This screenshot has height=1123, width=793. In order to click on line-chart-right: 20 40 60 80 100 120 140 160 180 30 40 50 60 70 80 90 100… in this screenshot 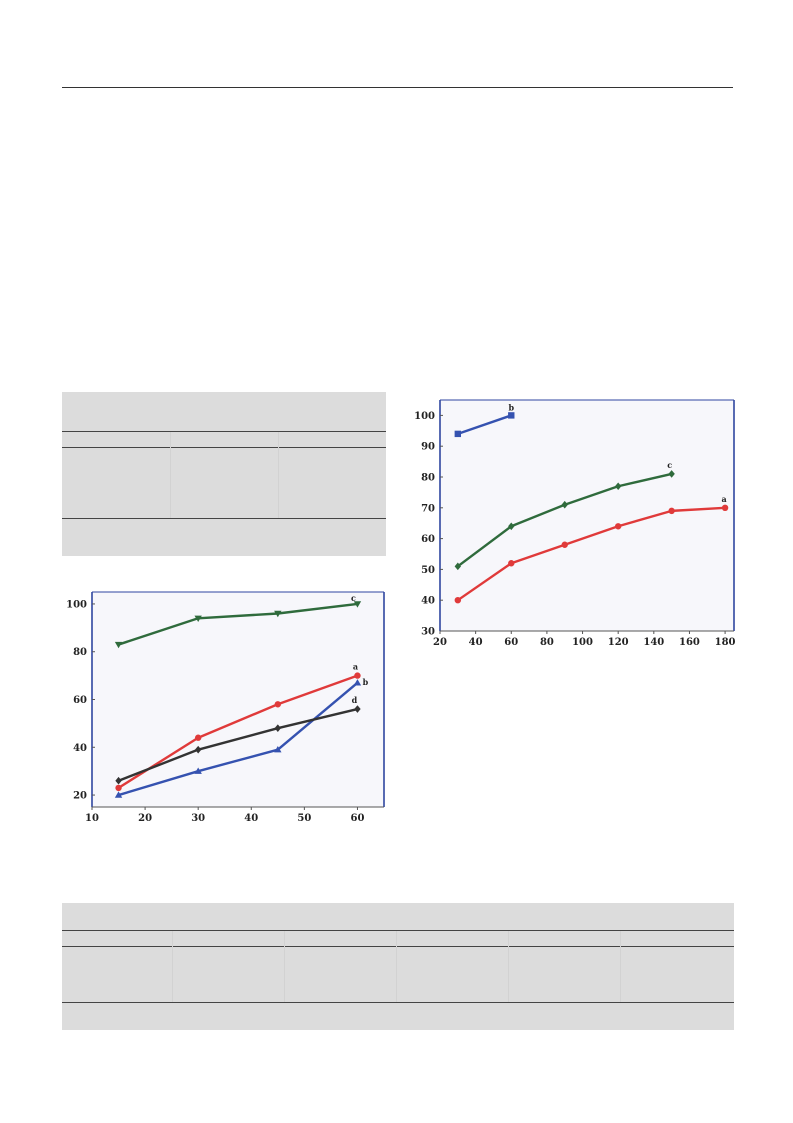, I will do `click(575, 523)`.